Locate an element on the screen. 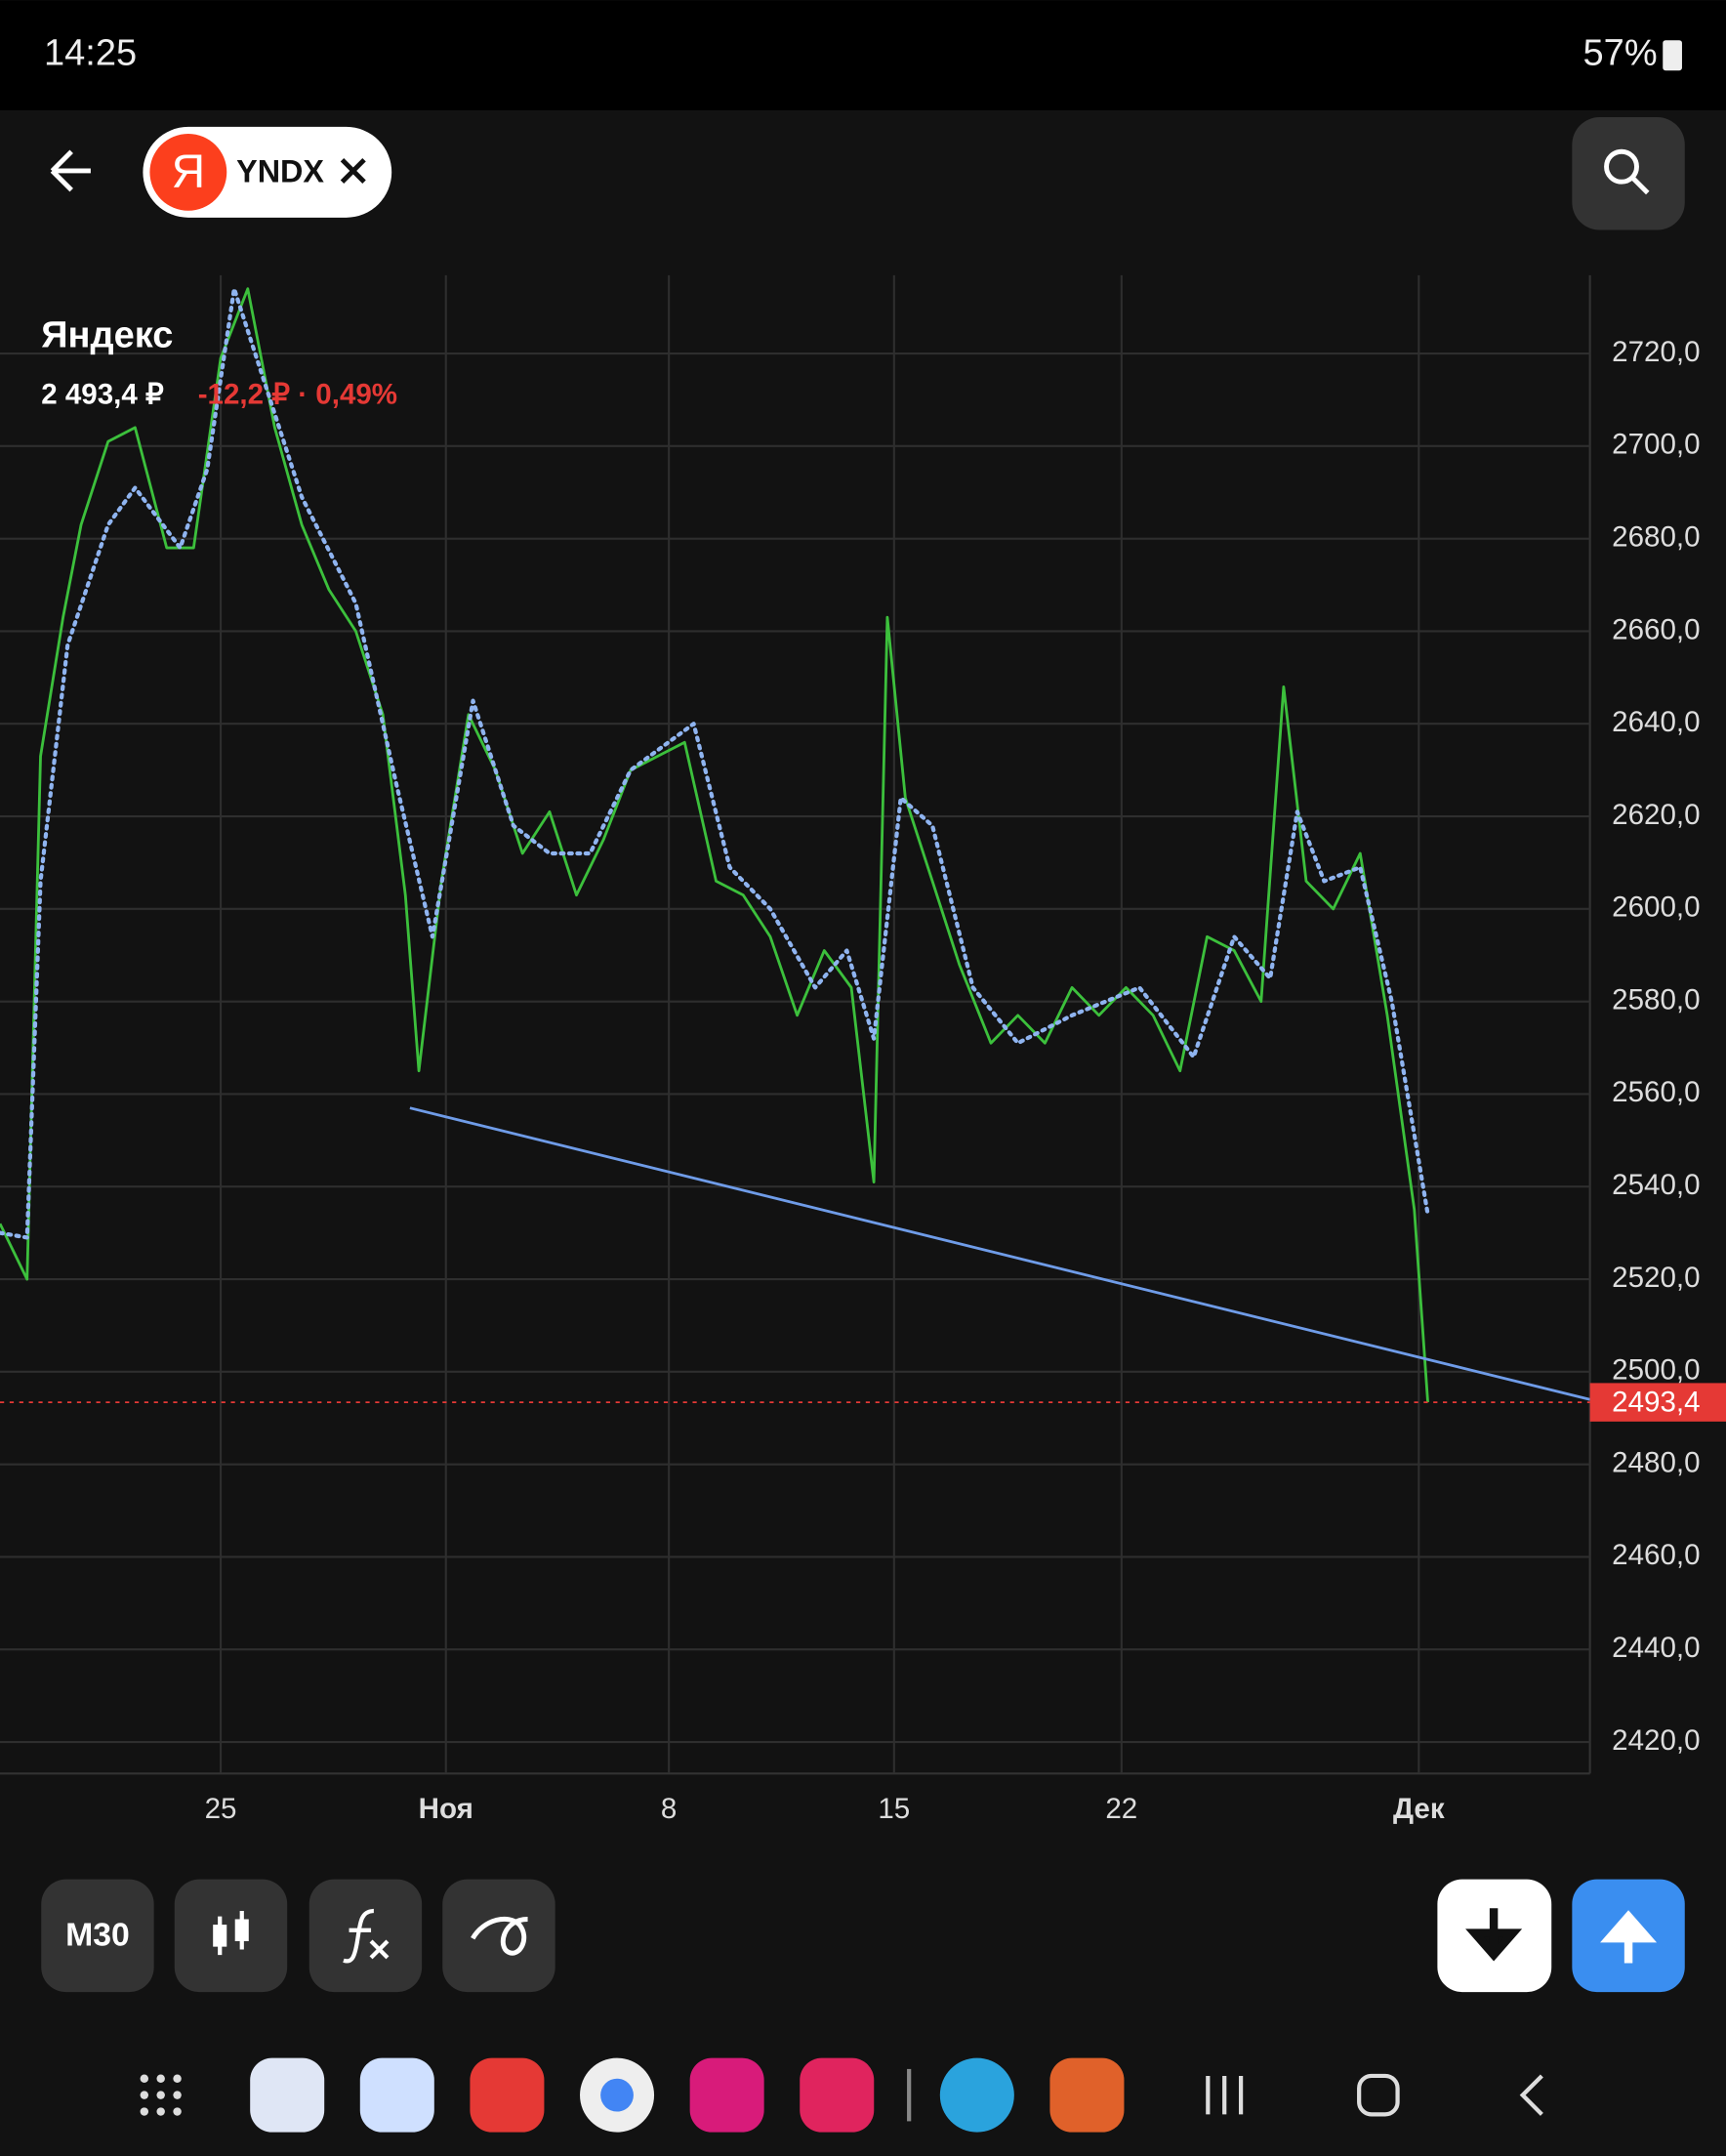 This screenshot has height=2156, width=1726. y-tick-label: 2600,0 is located at coordinates (1656, 907).